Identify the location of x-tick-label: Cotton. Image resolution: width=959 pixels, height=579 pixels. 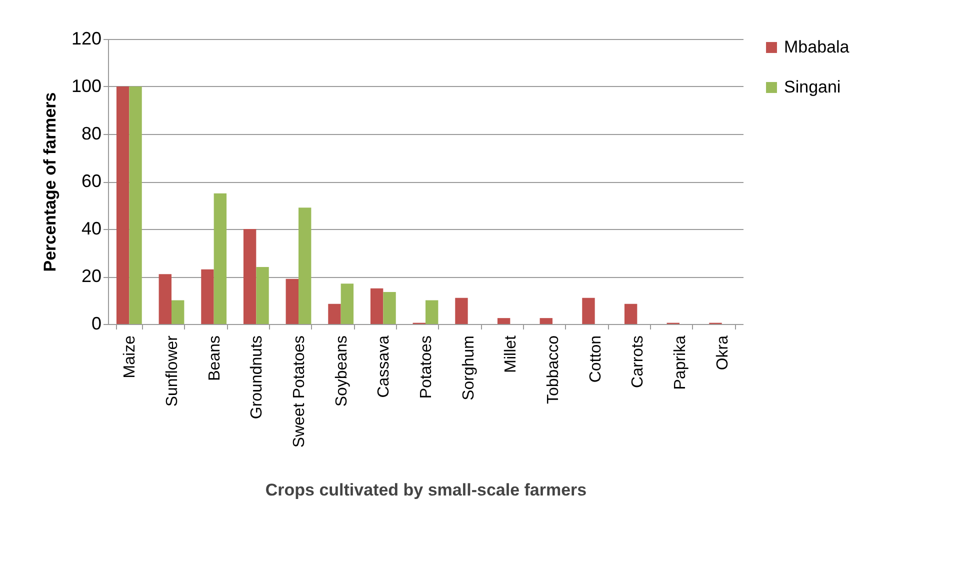
(595, 359).